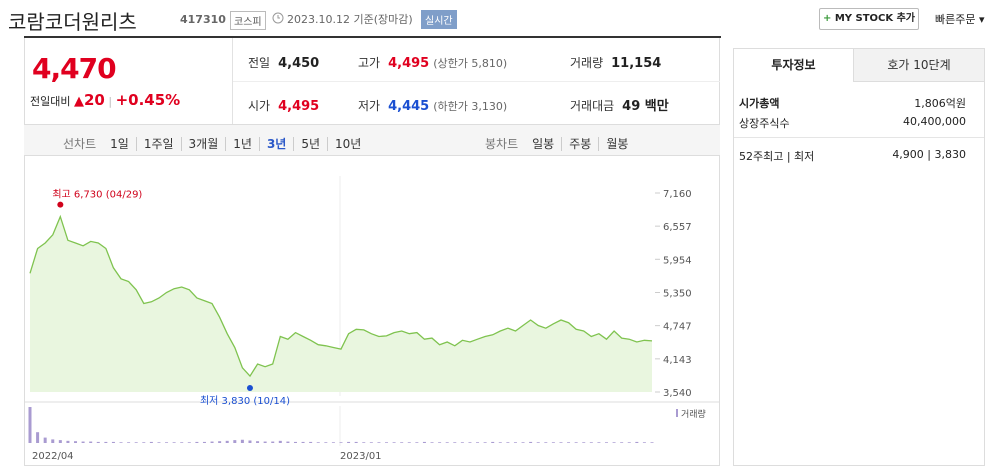 This screenshot has width=994, height=467. I want to click on y-tick-label: 3,540, so click(677, 393).